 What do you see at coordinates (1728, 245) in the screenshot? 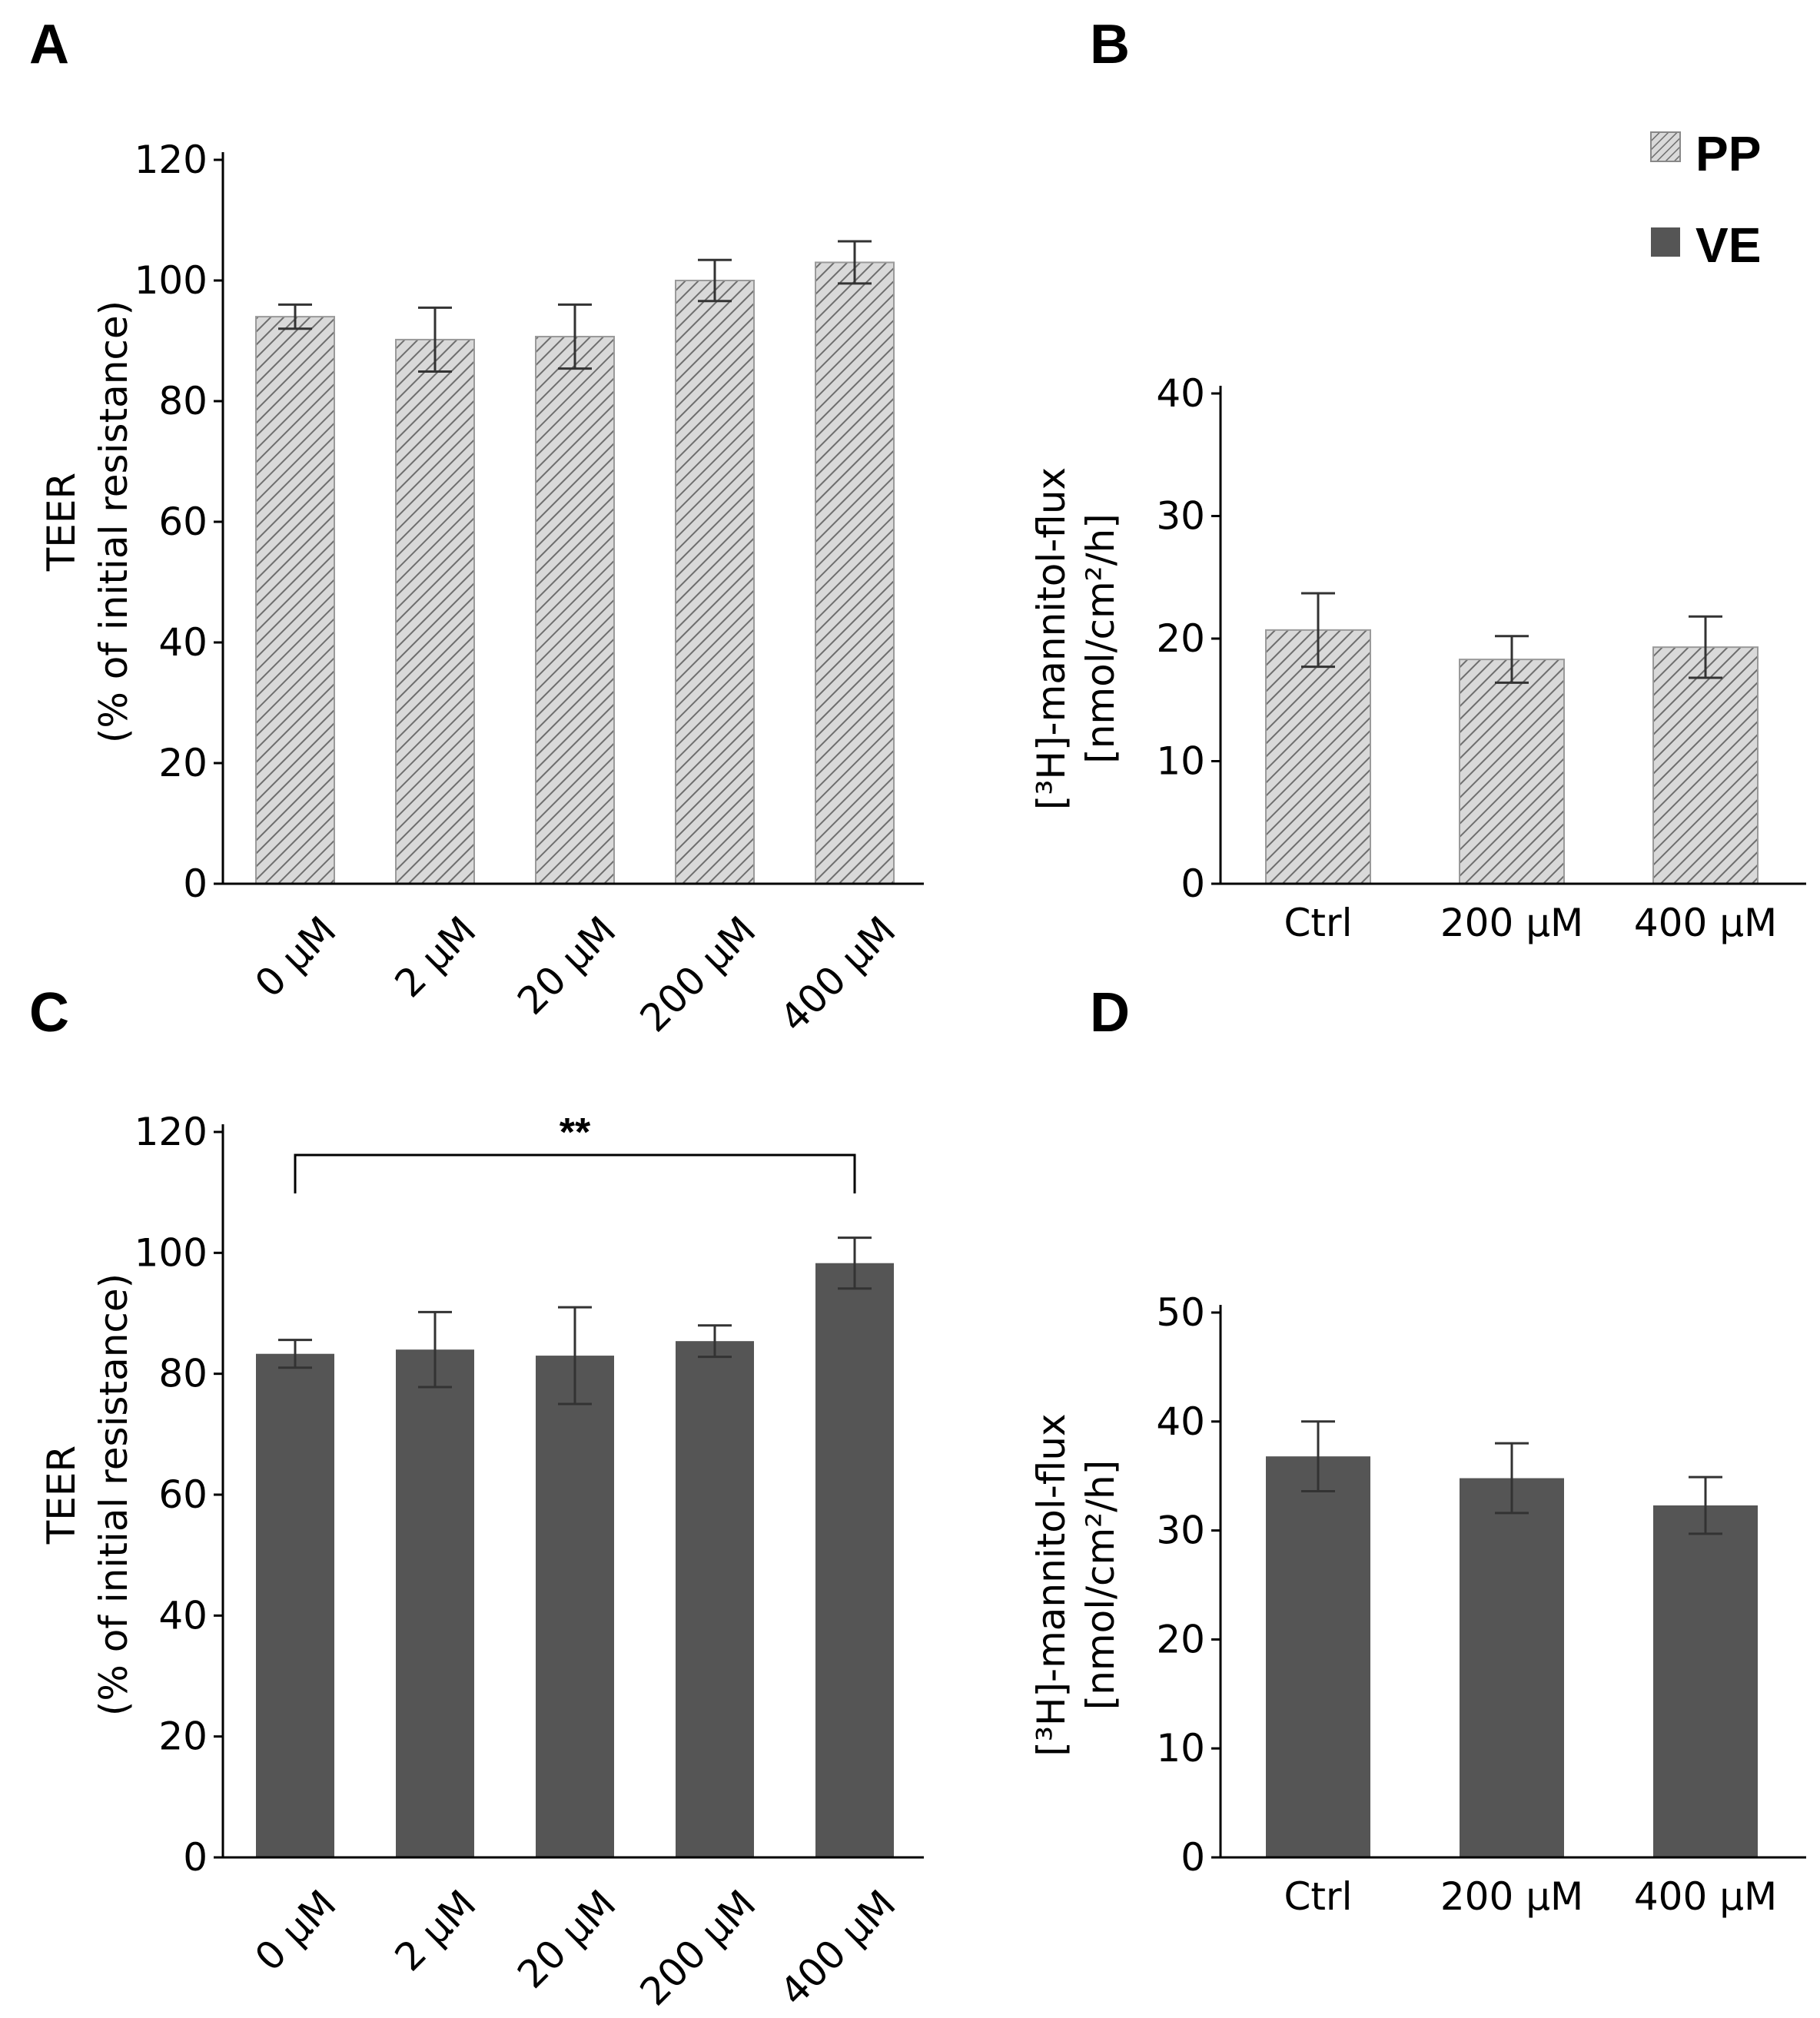
I see `legend-label-ve: VE` at bounding box center [1728, 245].